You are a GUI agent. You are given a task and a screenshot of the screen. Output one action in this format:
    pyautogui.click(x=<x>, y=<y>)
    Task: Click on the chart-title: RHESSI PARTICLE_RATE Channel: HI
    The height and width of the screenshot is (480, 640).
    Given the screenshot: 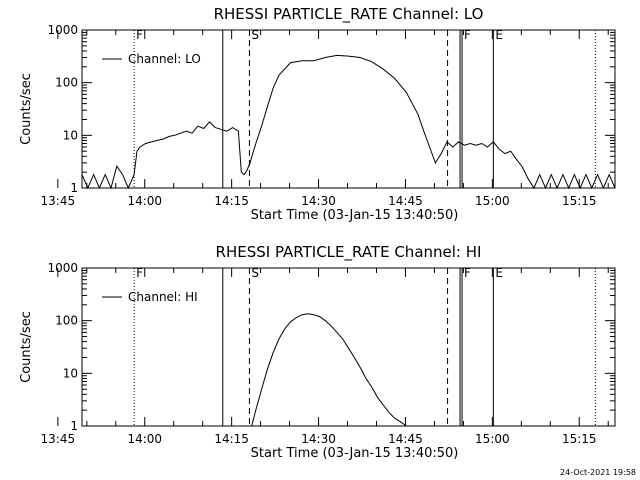 What is the action you would take?
    pyautogui.click(x=349, y=252)
    